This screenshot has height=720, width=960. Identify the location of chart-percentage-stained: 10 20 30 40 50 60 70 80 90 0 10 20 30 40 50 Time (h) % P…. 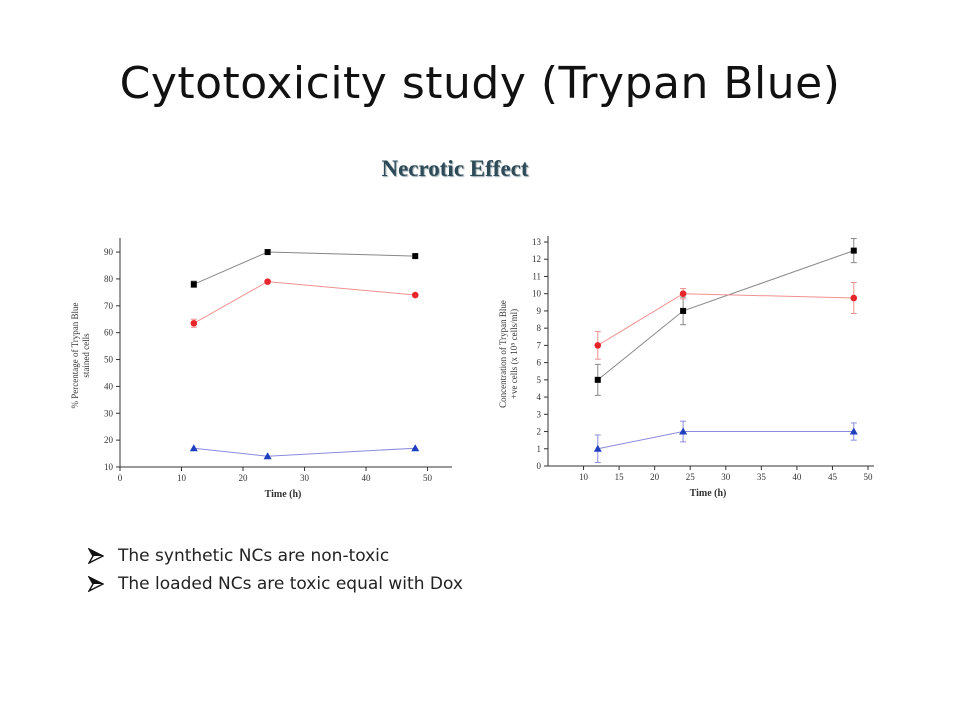
(261, 369).